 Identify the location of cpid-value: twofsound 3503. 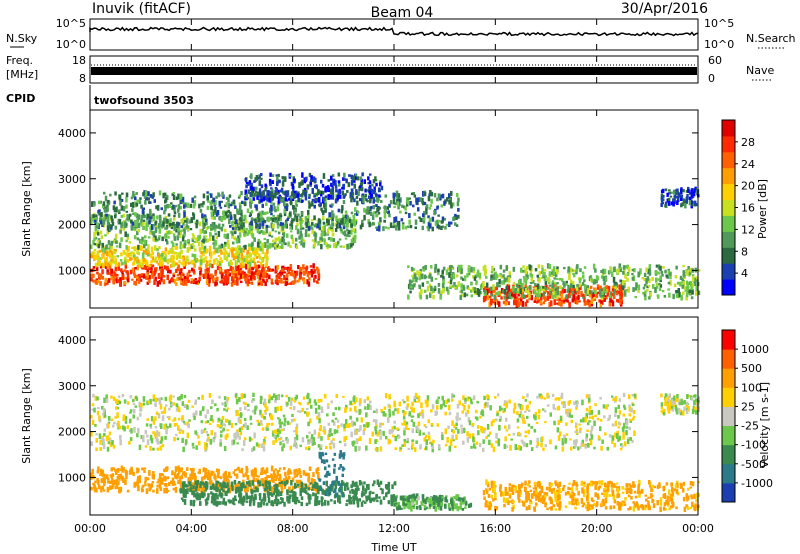
(144, 100).